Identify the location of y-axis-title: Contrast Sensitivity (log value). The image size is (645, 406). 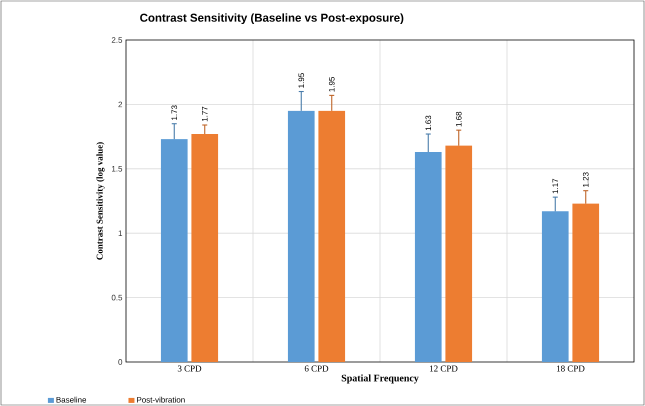
(100, 201).